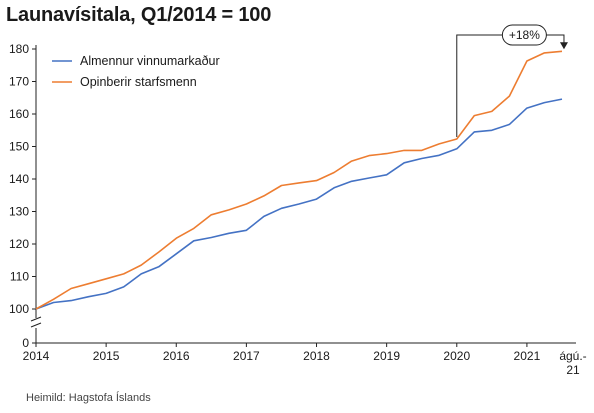 The height and width of the screenshot is (413, 594). Describe the element at coordinates (386, 356) in the screenshot. I see `x-tick-label: 2019` at that location.